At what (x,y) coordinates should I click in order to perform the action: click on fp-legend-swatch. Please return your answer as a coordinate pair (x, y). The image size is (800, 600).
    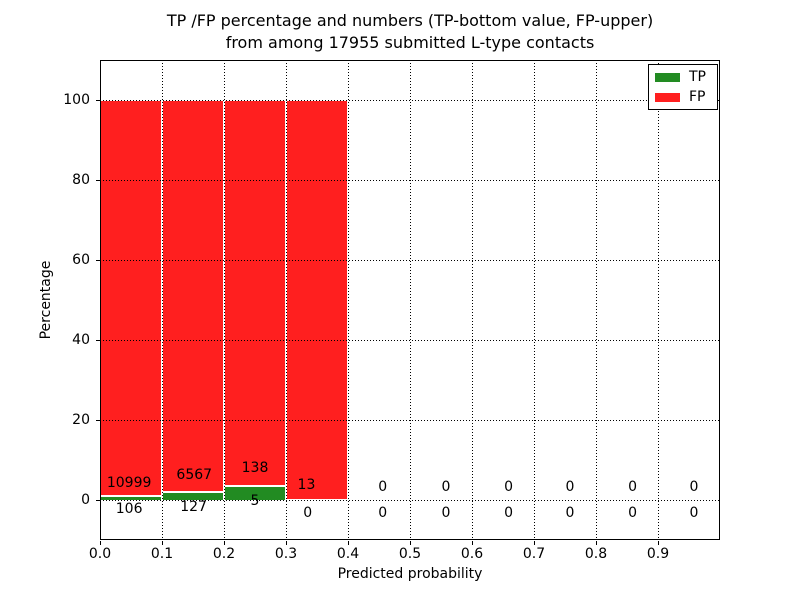
    Looking at the image, I should click on (667, 97).